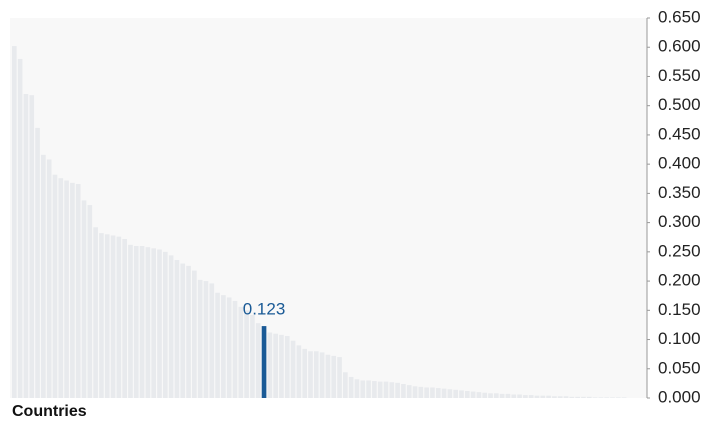 This screenshot has width=715, height=422. What do you see at coordinates (679, 46) in the screenshot?
I see `y-tick-label: 0.600` at bounding box center [679, 46].